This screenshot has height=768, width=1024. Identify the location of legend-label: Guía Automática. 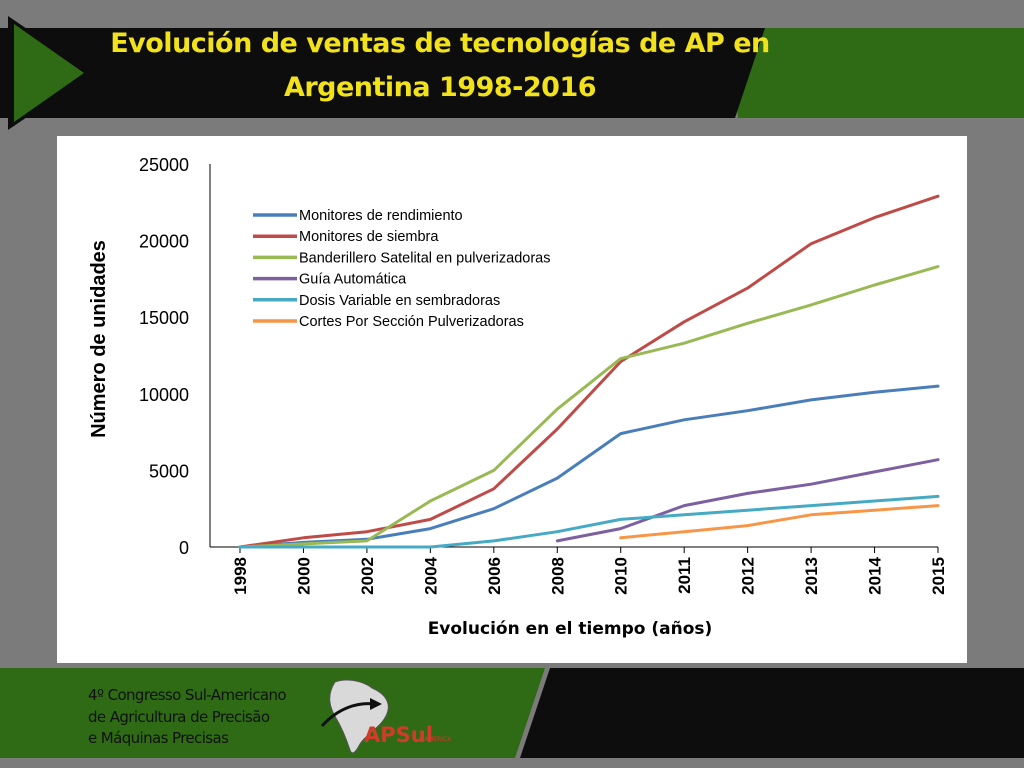
(353, 280).